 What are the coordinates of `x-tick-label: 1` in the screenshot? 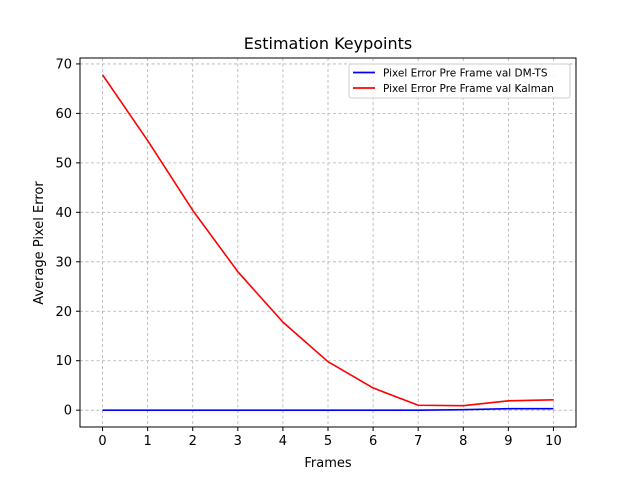 It's located at (147, 441).